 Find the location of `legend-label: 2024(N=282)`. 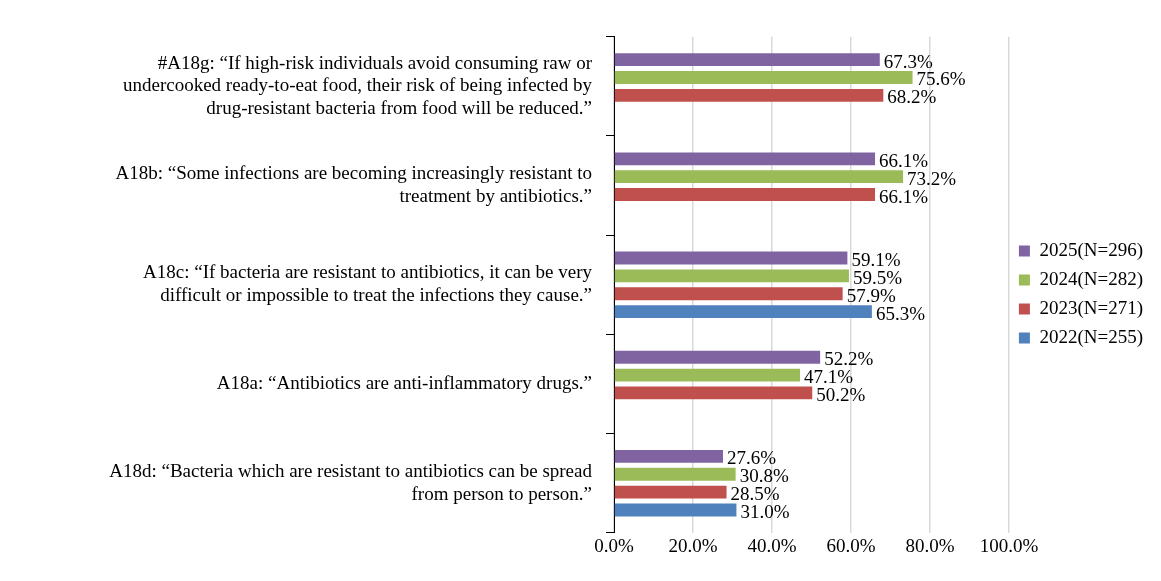

legend-label: 2024(N=282) is located at coordinates (1091, 278).